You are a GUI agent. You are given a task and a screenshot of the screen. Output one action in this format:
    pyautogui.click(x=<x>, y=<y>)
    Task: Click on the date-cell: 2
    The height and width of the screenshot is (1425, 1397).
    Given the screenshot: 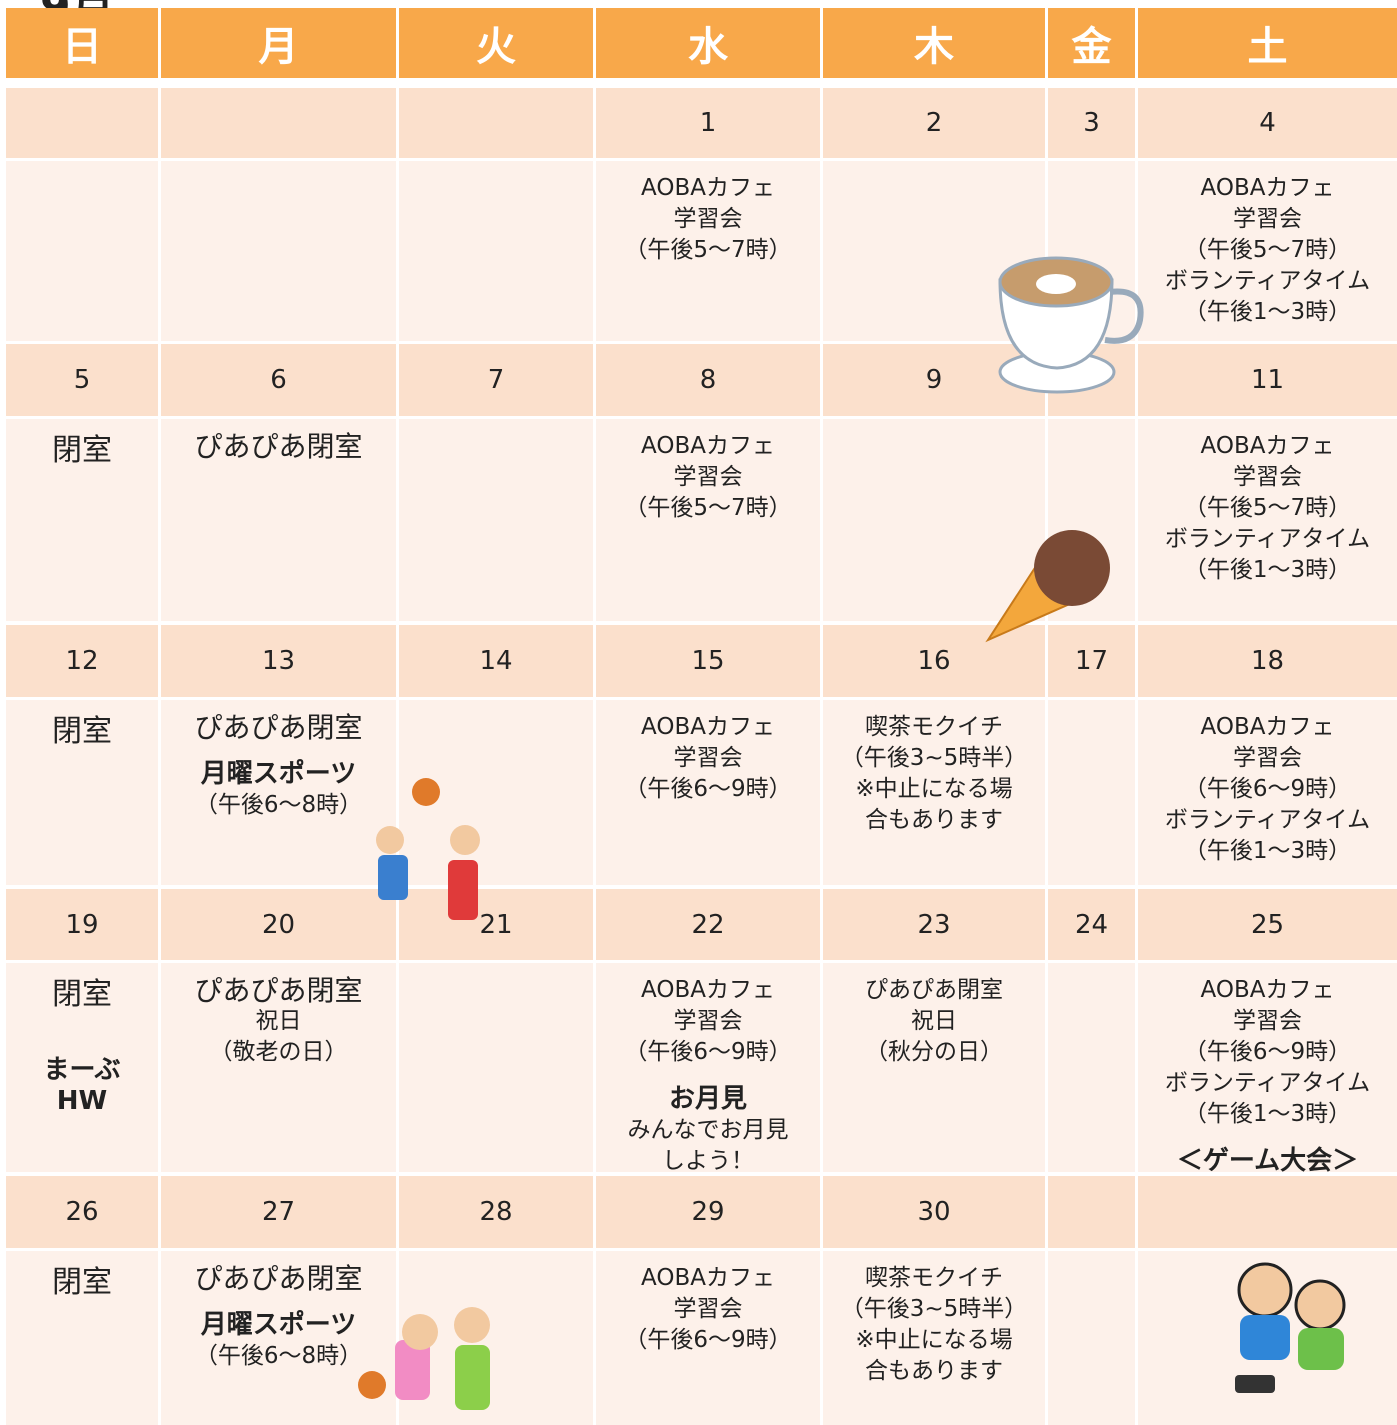 What is the action you would take?
    pyautogui.click(x=934, y=123)
    